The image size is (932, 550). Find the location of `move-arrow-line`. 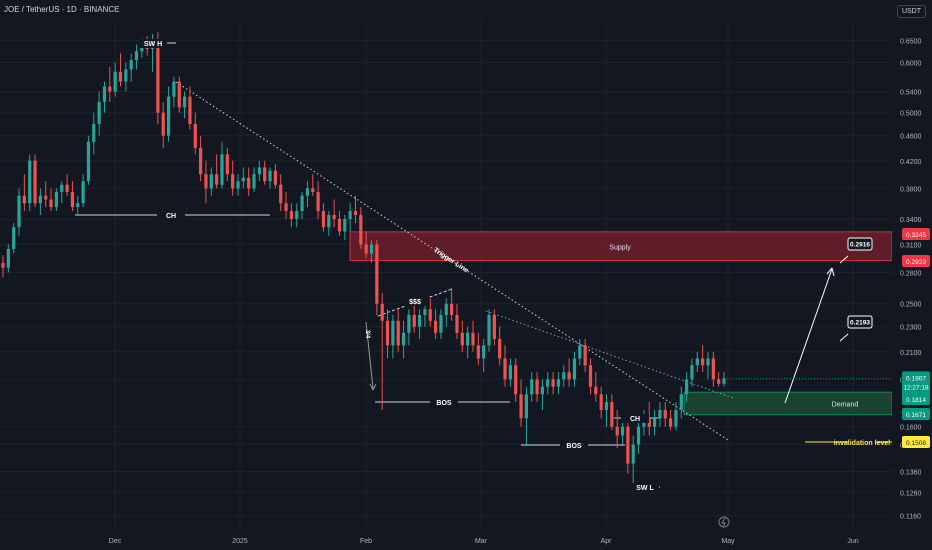

move-arrow-line is located at coordinates (369, 355).